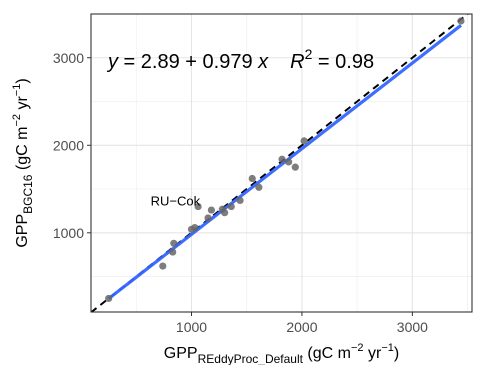 This screenshot has height=365, width=479. I want to click on equation-r-exponent: 2, so click(309, 54).